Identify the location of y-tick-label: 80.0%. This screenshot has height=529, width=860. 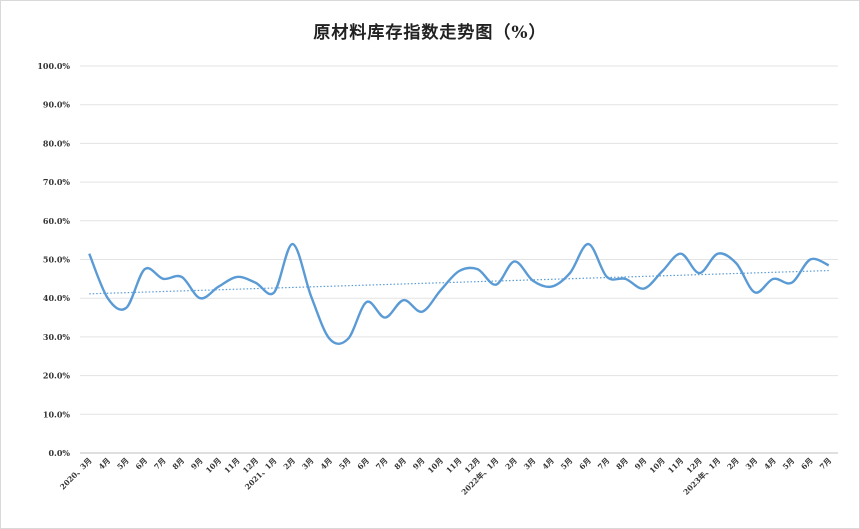
(56, 143).